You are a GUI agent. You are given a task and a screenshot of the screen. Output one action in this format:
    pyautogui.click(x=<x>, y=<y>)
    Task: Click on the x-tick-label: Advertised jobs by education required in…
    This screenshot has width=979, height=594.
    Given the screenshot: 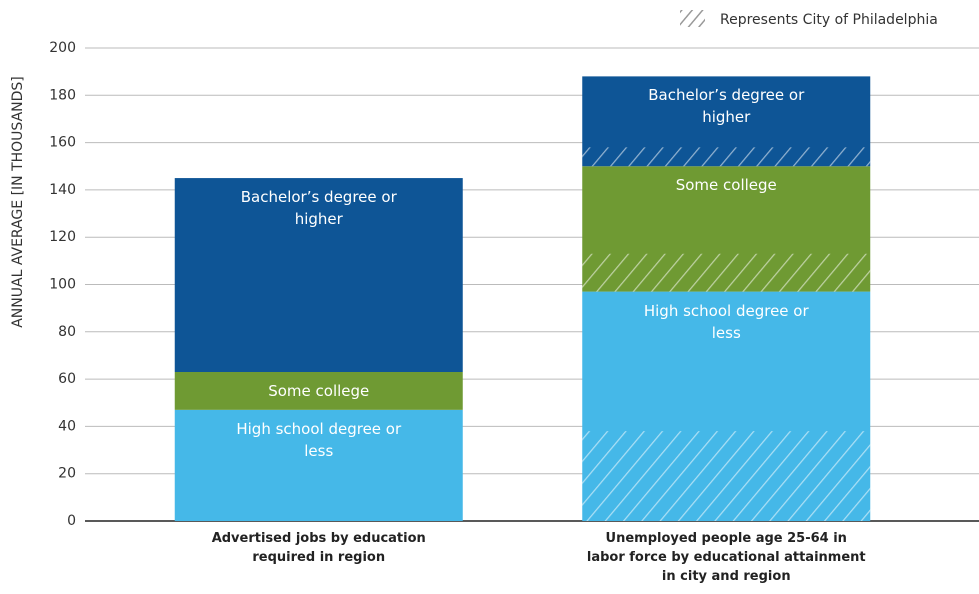 What is the action you would take?
    pyautogui.click(x=318, y=548)
    